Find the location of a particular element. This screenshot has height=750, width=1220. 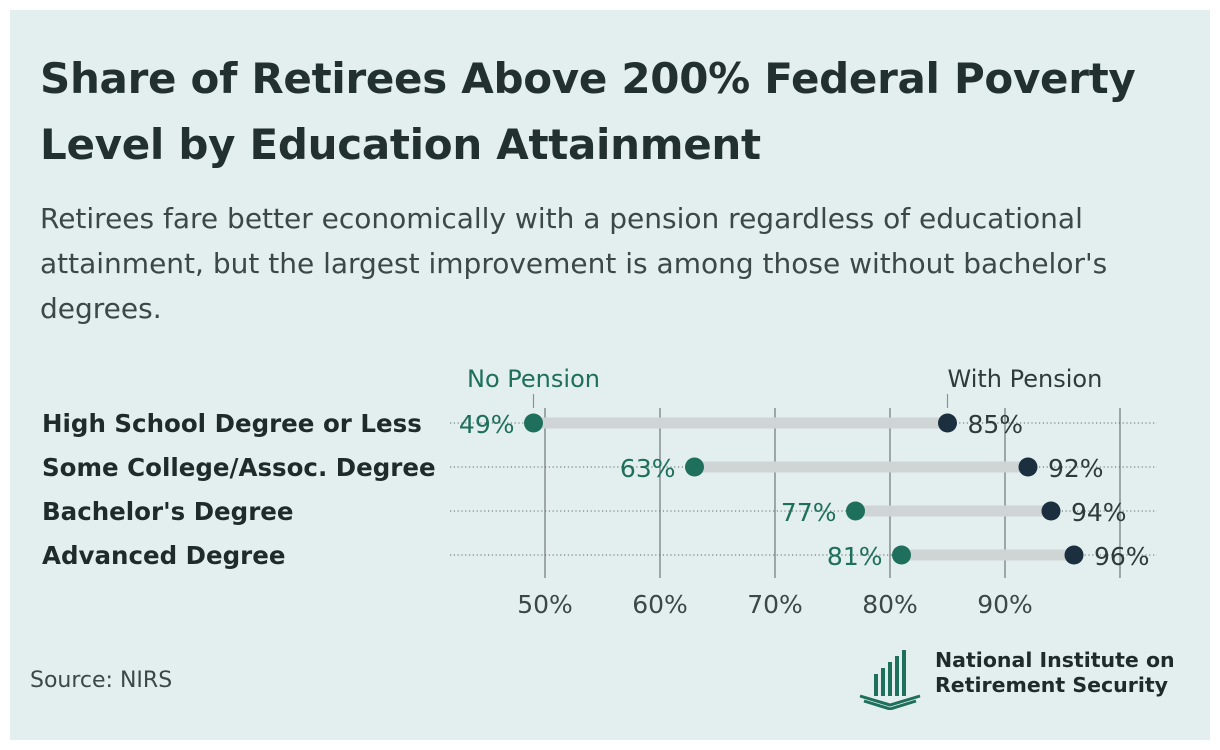

category-label: Advanced Degree is located at coordinates (163, 555).